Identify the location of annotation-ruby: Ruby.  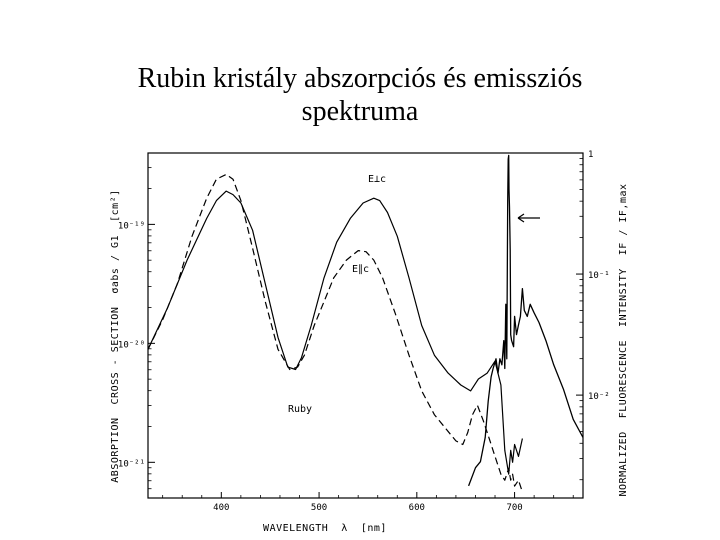
(300, 409).